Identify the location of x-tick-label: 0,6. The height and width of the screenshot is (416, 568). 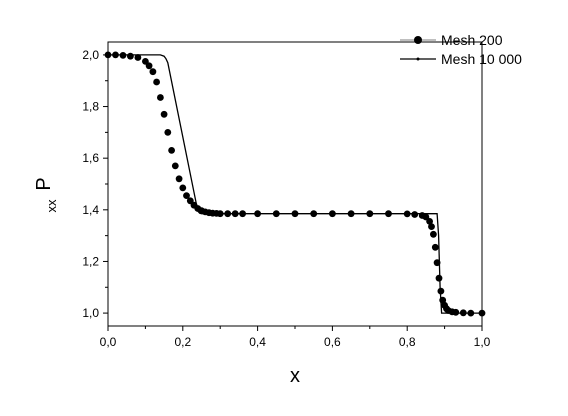
(332, 342).